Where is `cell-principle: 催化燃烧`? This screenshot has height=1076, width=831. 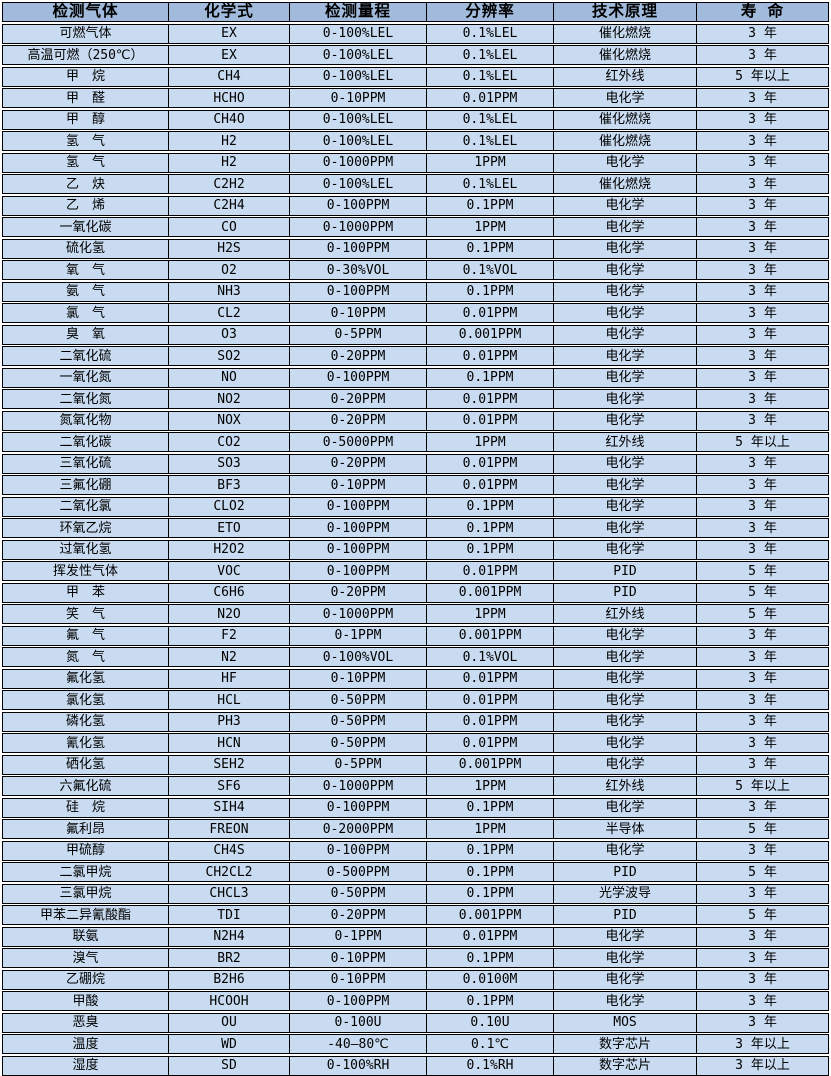 cell-principle: 催化燃烧 is located at coordinates (625, 141).